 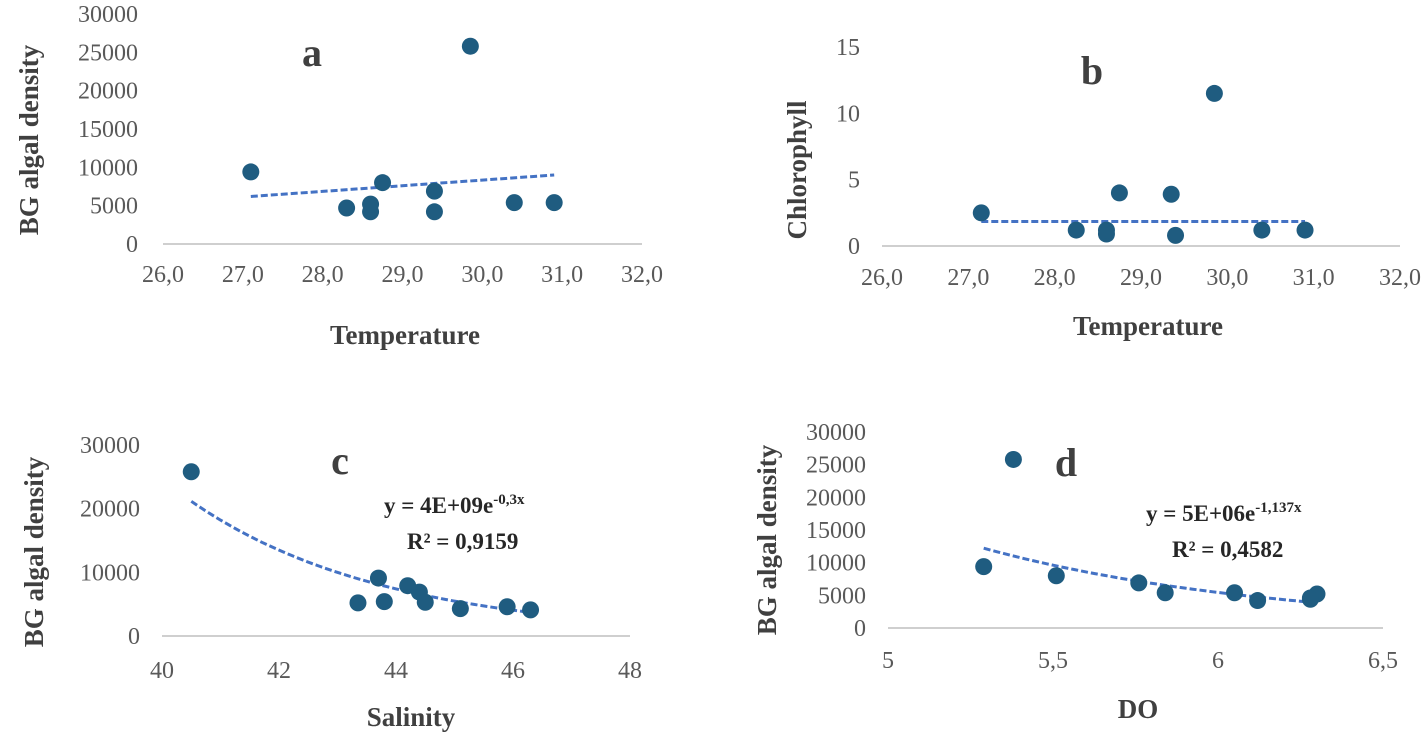 I want to click on y-tick-label: 10, so click(x=848, y=114).